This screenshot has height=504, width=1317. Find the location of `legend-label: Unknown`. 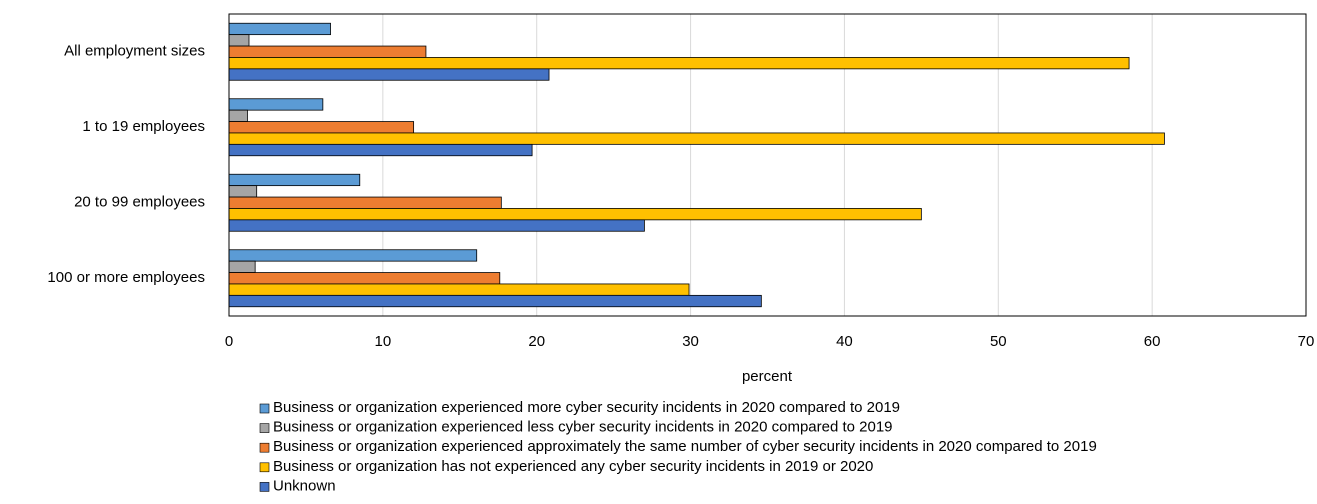

legend-label: Unknown is located at coordinates (304, 485).